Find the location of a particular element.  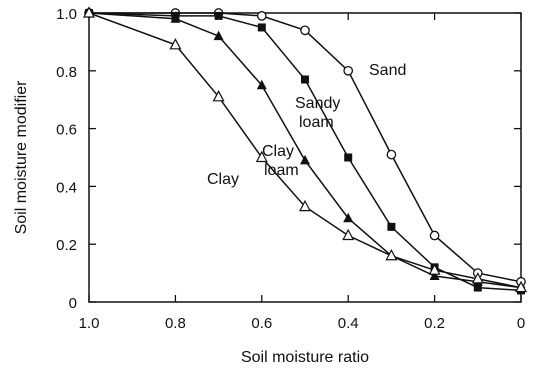

series-label-sand: Sand is located at coordinates (387, 70).